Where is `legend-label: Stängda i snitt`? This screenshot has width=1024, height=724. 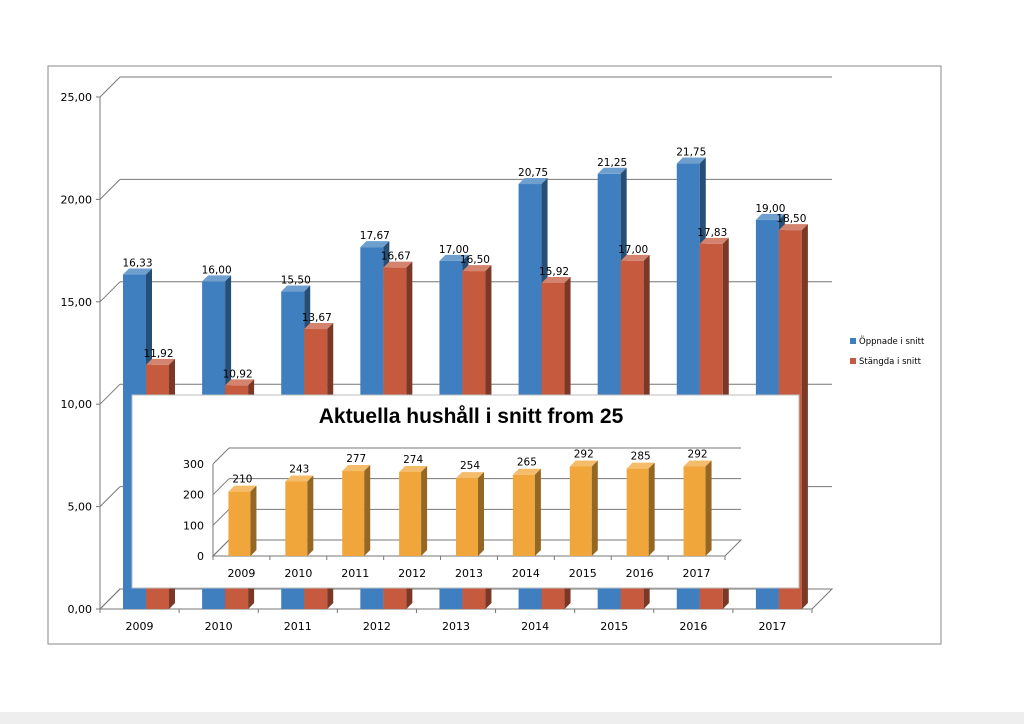 legend-label: Stängda i snitt is located at coordinates (890, 362).